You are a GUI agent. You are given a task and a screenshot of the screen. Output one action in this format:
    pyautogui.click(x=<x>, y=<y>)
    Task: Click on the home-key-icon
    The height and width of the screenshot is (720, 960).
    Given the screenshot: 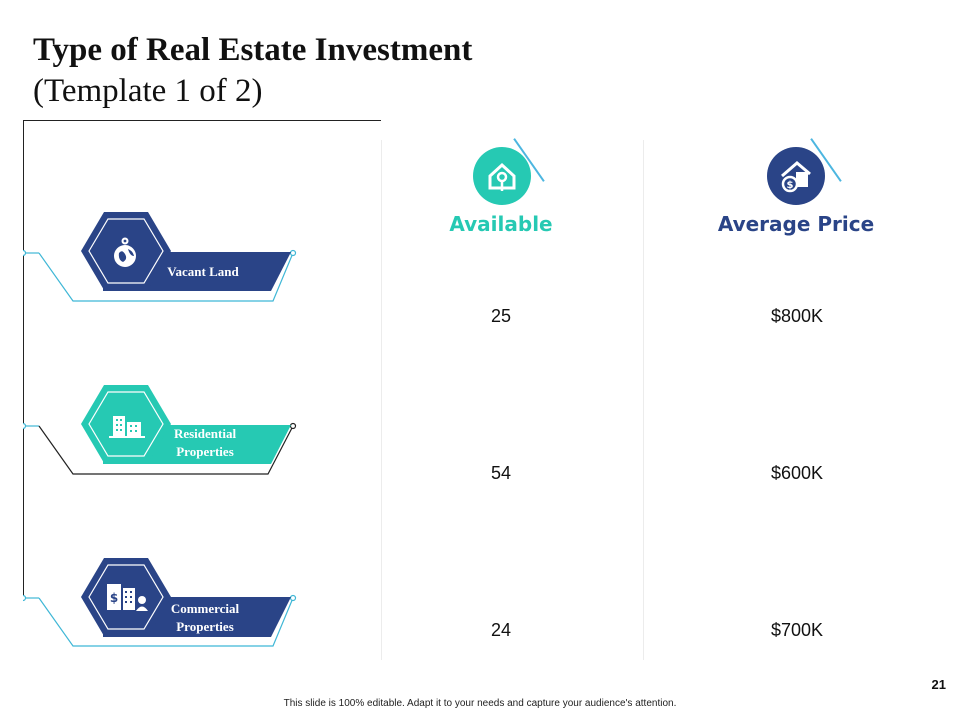 What is the action you would take?
    pyautogui.click(x=502, y=176)
    